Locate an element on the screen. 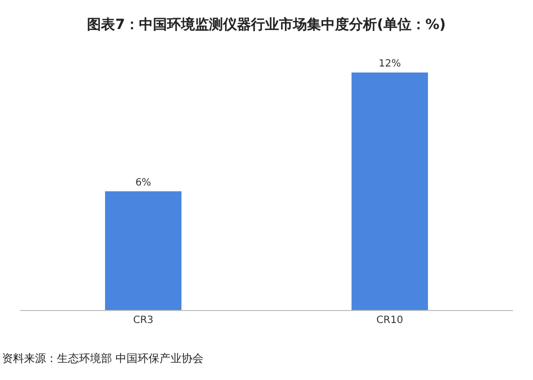 The width and height of the screenshot is (533, 380). data-label: 12% is located at coordinates (389, 64).